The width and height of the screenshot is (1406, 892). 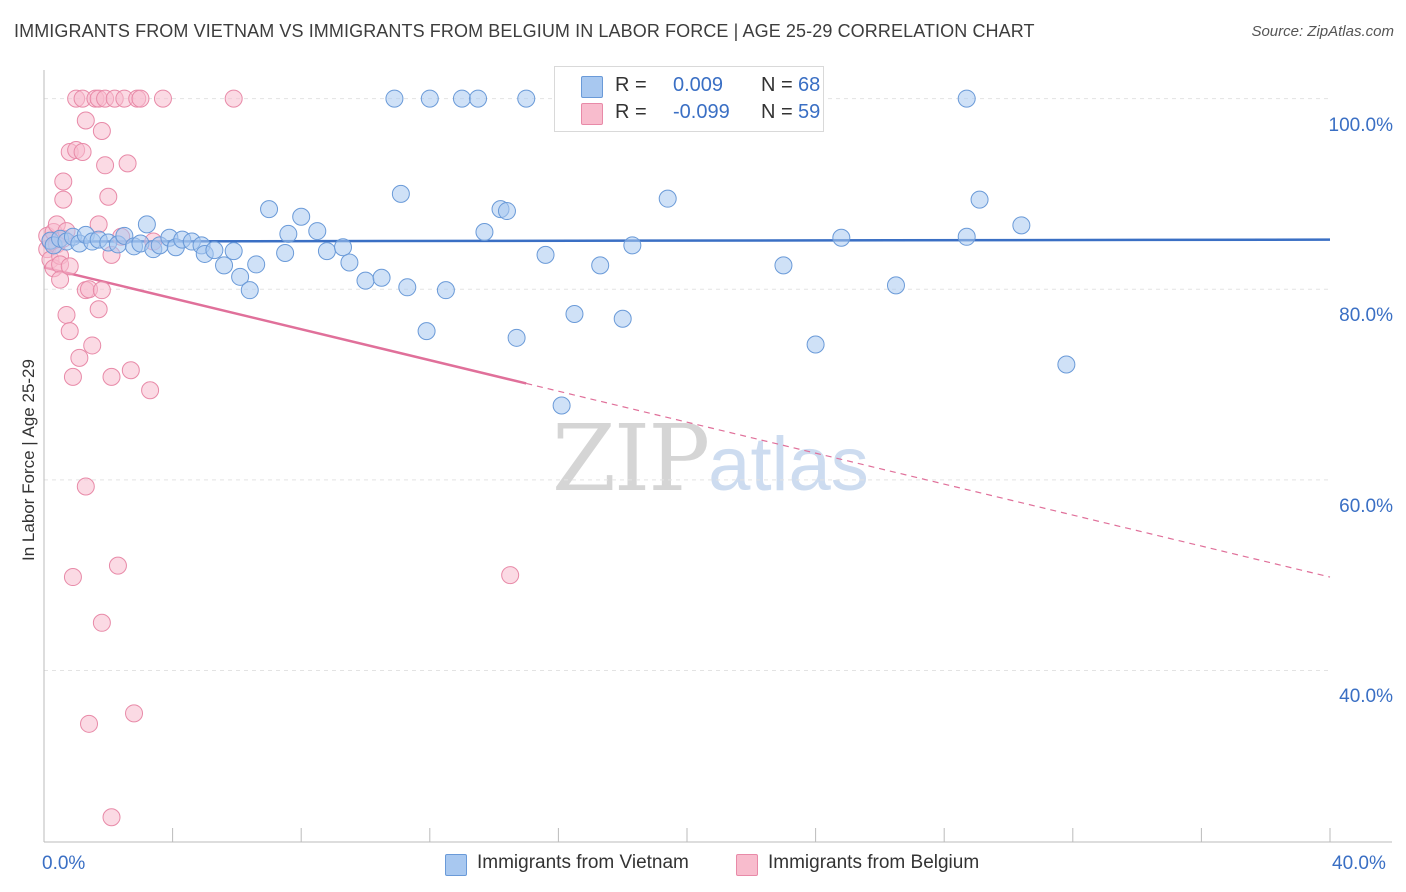 I want to click on correlation-legend: R = 0.009 N = 68 R = -0.099 N = 59, so click(x=689, y=99).